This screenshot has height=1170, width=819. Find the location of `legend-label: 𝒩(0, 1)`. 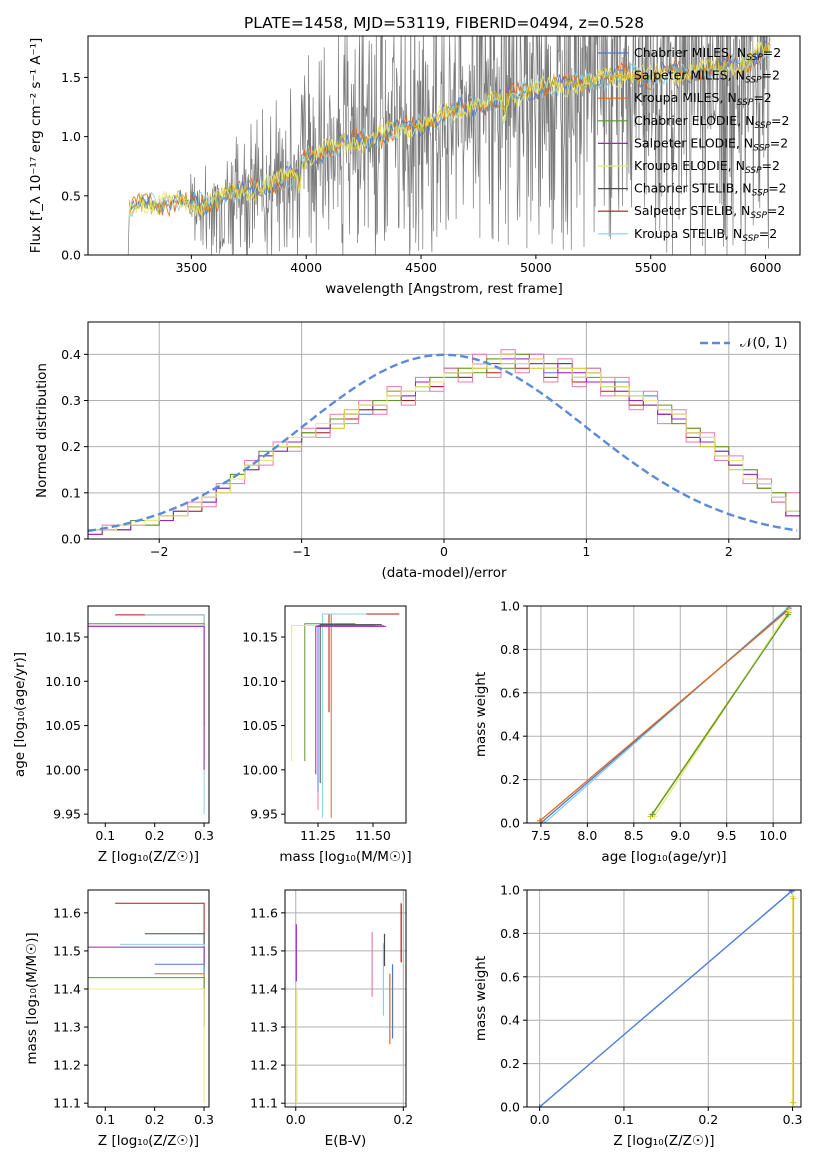

legend-label: 𝒩(0, 1) is located at coordinates (763, 343).